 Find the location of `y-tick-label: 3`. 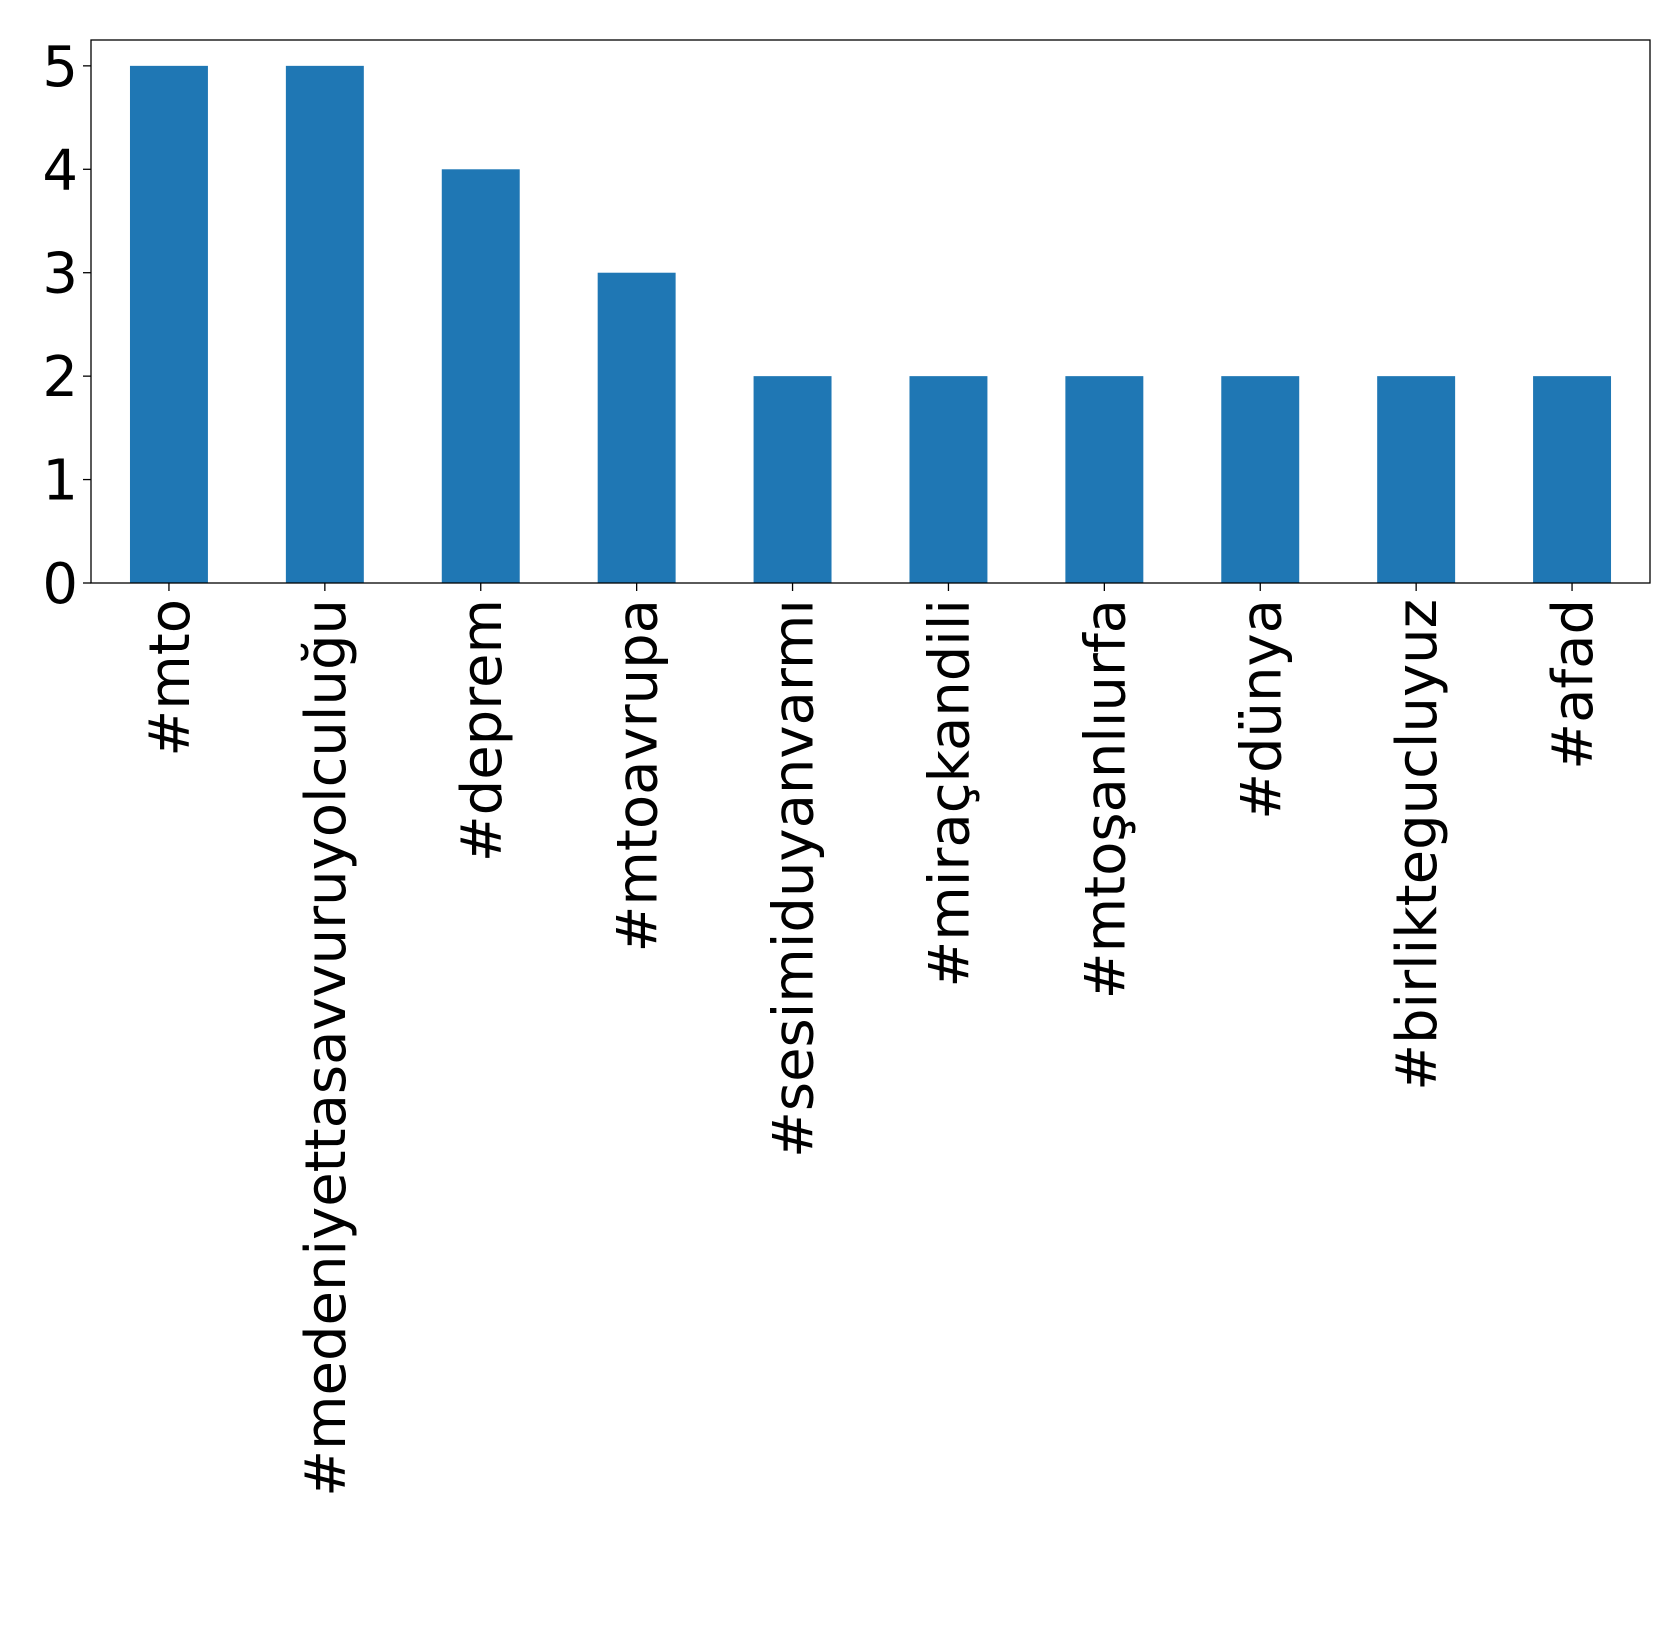

y-tick-label: 3 is located at coordinates (60, 274).